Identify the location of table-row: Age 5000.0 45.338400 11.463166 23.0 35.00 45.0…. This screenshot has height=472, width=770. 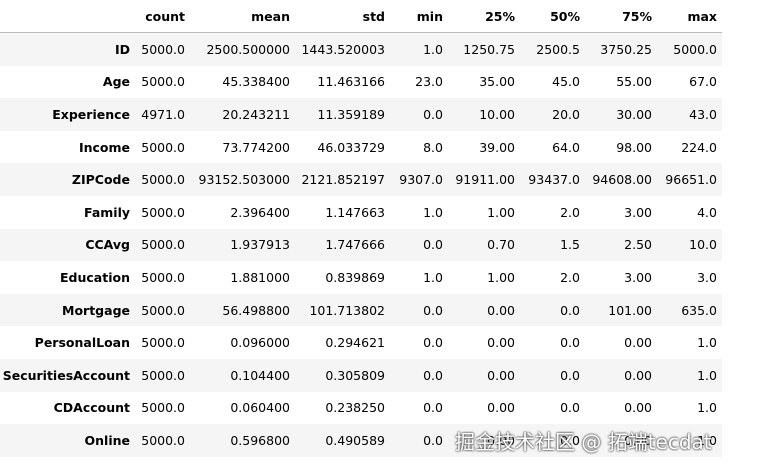
(361, 82).